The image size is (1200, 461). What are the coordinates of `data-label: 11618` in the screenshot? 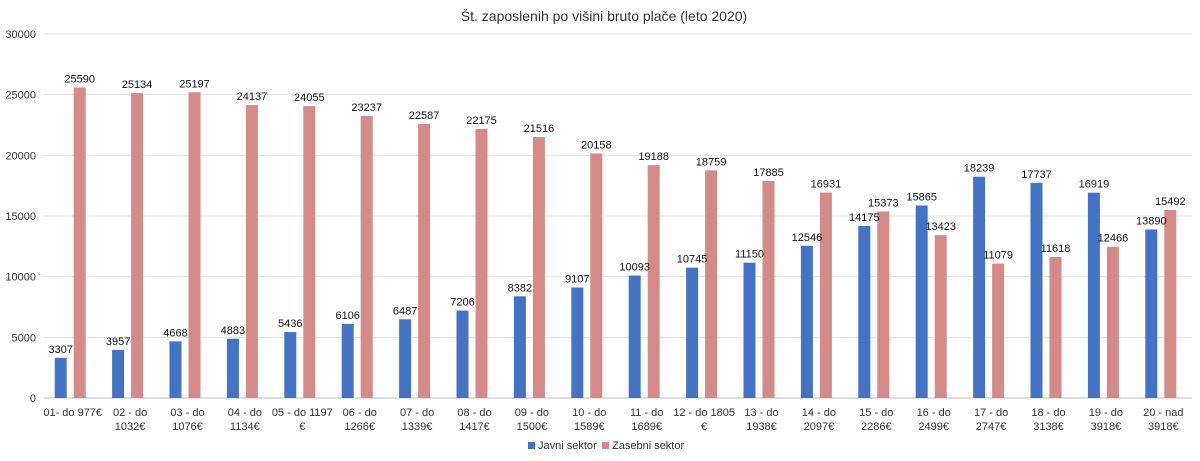 It's located at (1056, 249).